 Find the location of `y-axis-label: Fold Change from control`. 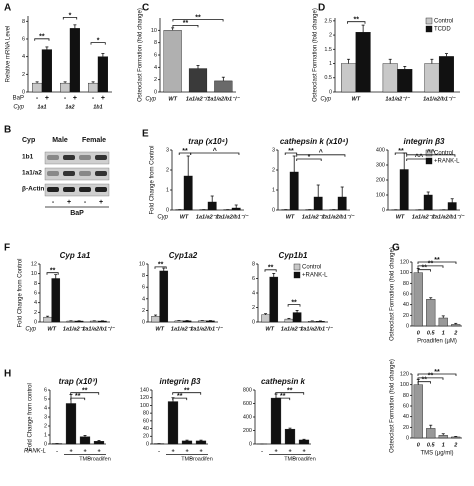

y-axis-label: Fold Change from control is located at coordinates (31, 417).